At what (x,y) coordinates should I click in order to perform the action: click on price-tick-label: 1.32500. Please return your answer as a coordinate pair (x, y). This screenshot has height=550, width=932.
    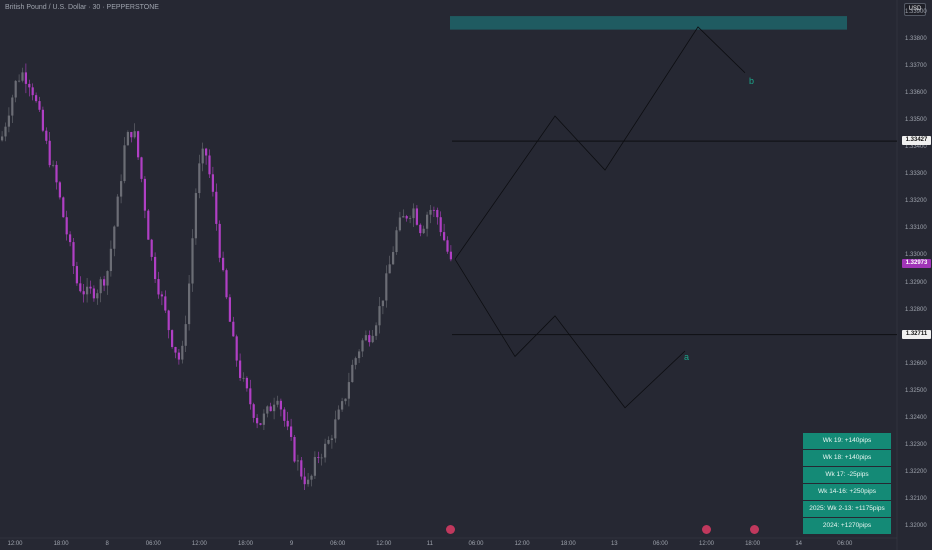
    Looking at the image, I should click on (916, 390).